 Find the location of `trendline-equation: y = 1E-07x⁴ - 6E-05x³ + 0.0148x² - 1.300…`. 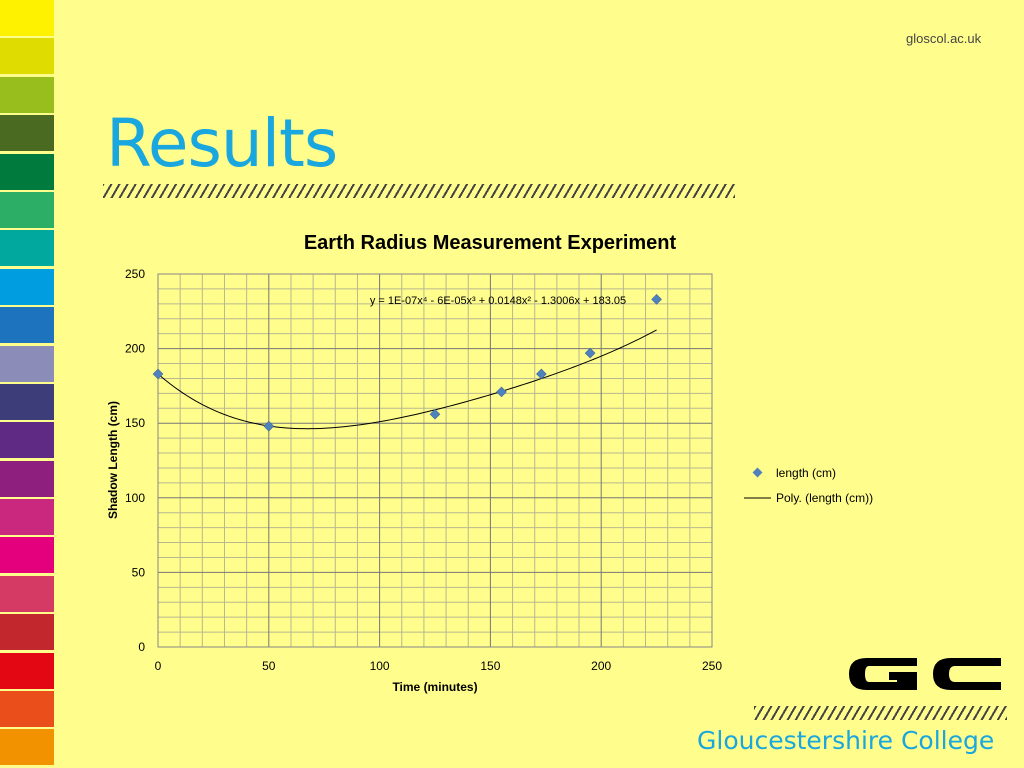

trendline-equation: y = 1E-07x⁴ - 6E-05x³ + 0.0148x² - 1.300… is located at coordinates (498, 301).